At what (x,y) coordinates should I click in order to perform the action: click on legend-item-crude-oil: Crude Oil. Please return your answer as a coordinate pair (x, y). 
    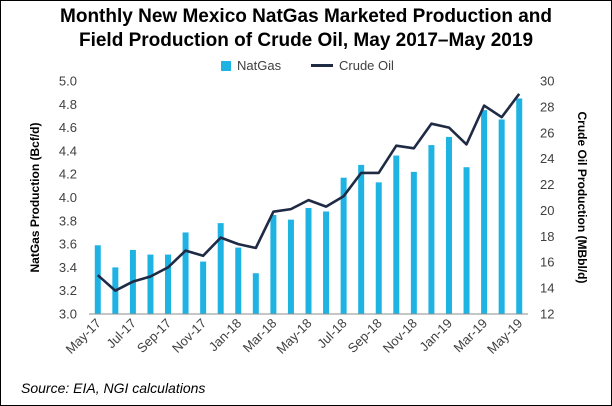
    Looking at the image, I should click on (352, 65).